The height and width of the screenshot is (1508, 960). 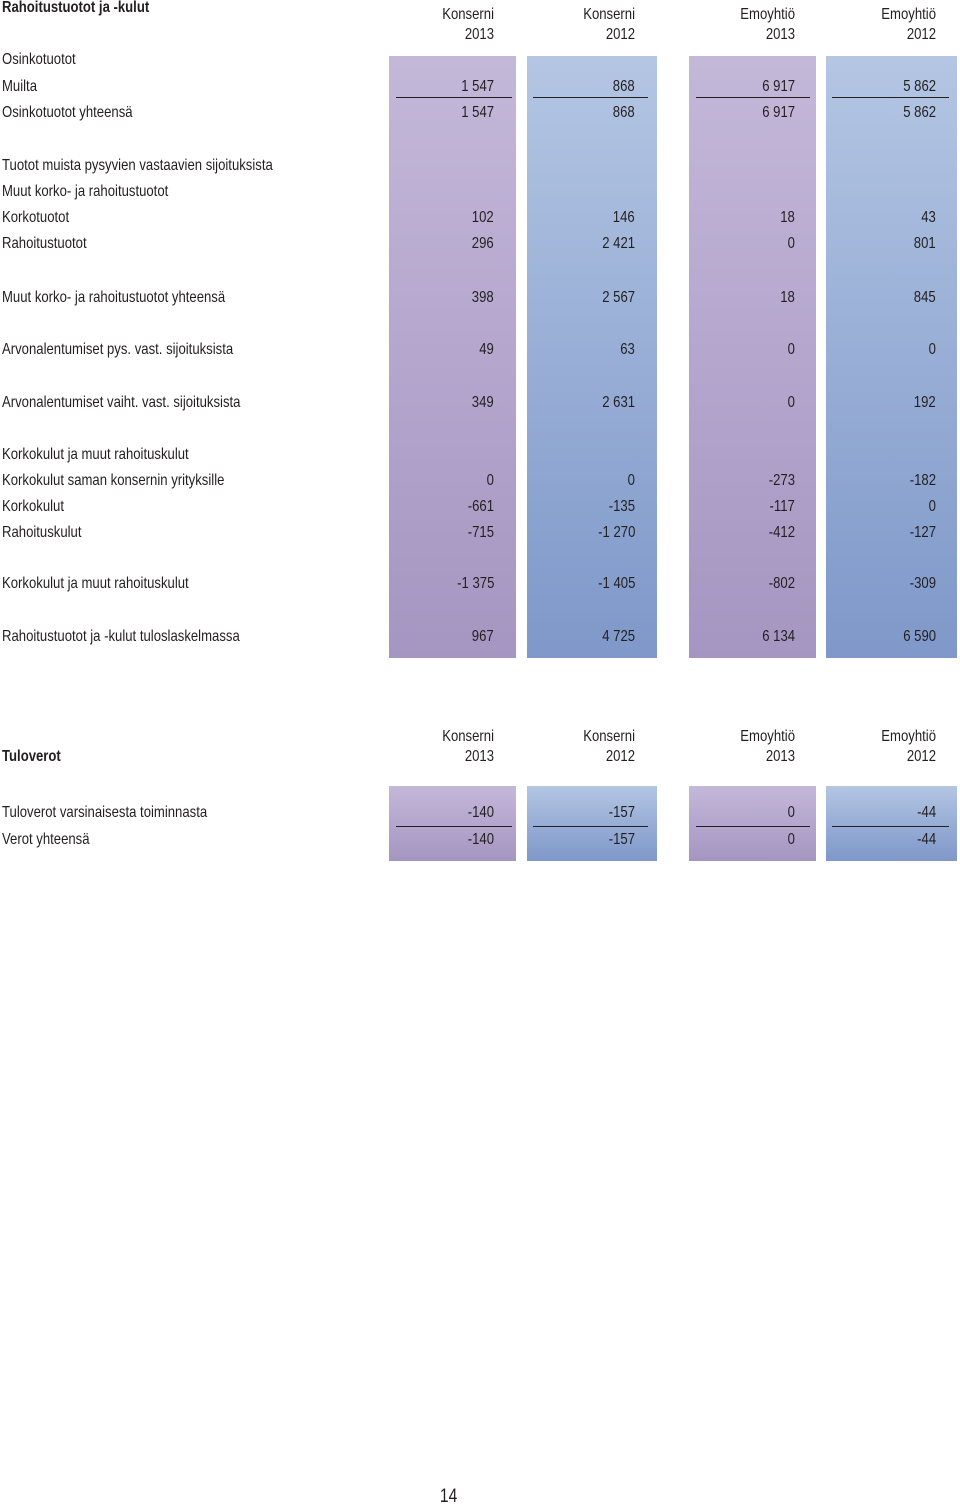 I want to click on tax-cell-value: 0, so click(x=720, y=813).